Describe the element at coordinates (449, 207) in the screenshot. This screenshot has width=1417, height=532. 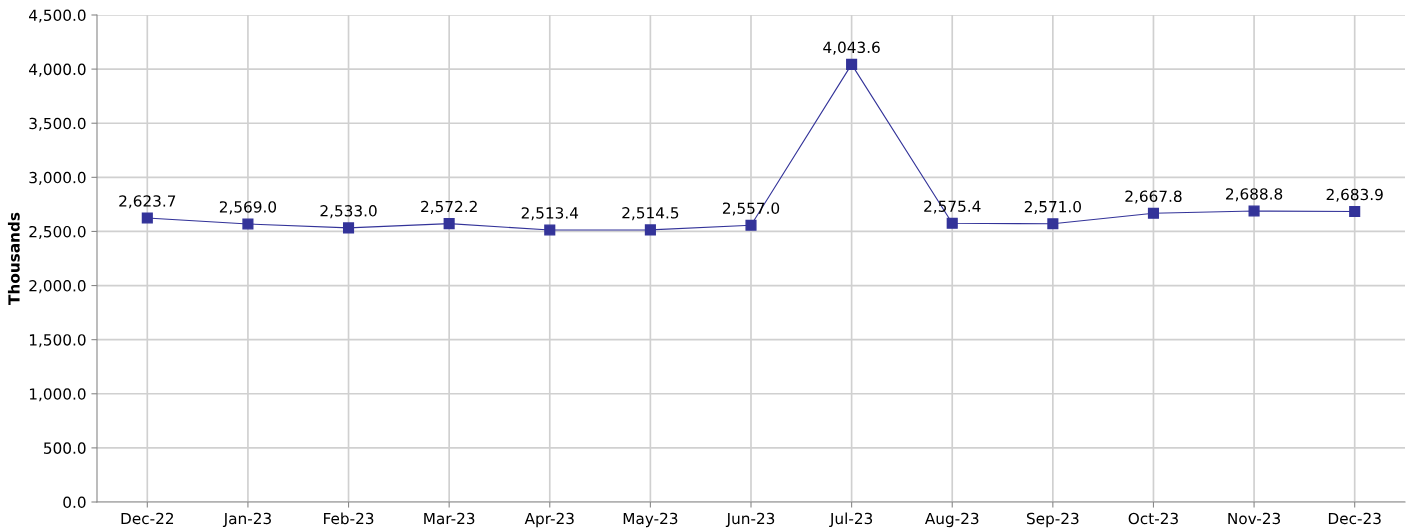
I see `data-label: 2,572.2` at that location.